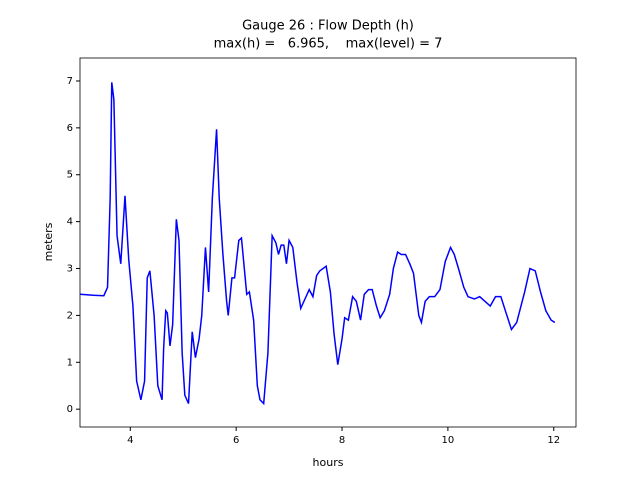 This screenshot has height=480, width=640. Describe the element at coordinates (342, 440) in the screenshot. I see `x-tick-label: 8` at that location.